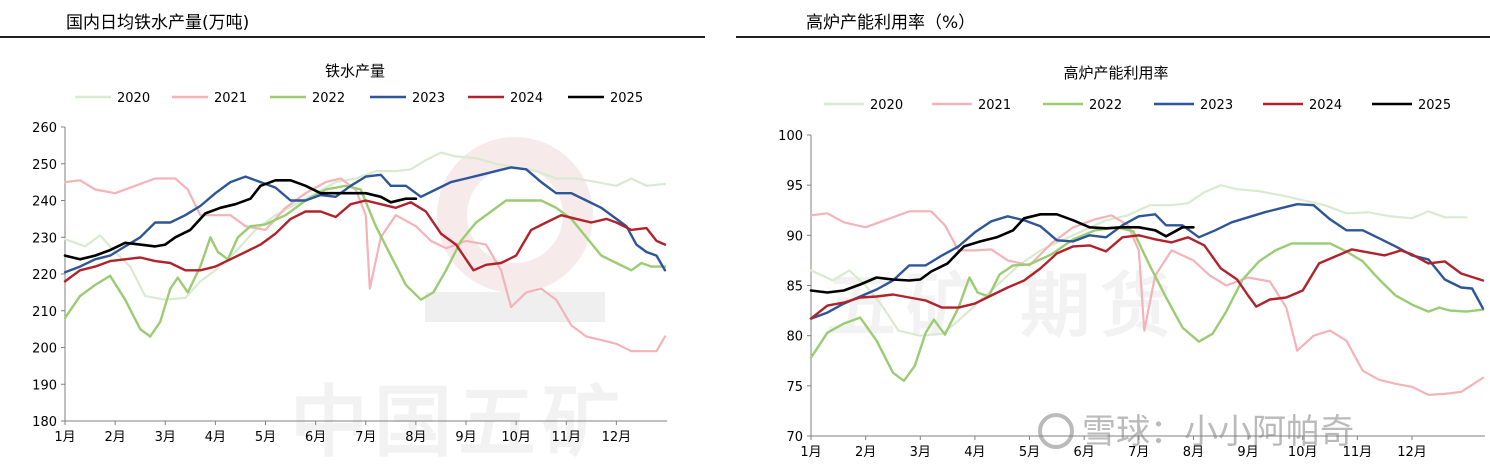 This screenshot has height=474, width=1490. Describe the element at coordinates (44, 275) in the screenshot. I see `y-tick-label: 220` at that location.